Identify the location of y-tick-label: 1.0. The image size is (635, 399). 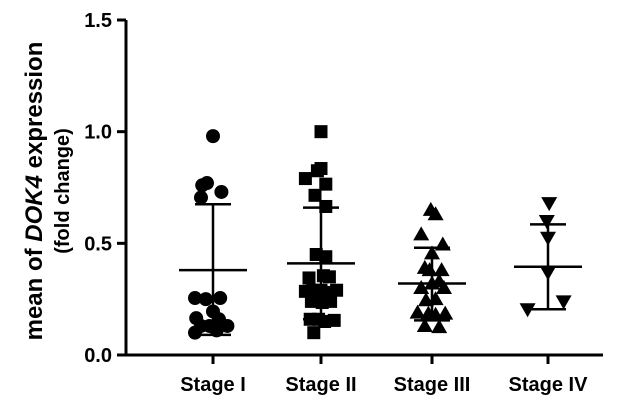
(98, 133).